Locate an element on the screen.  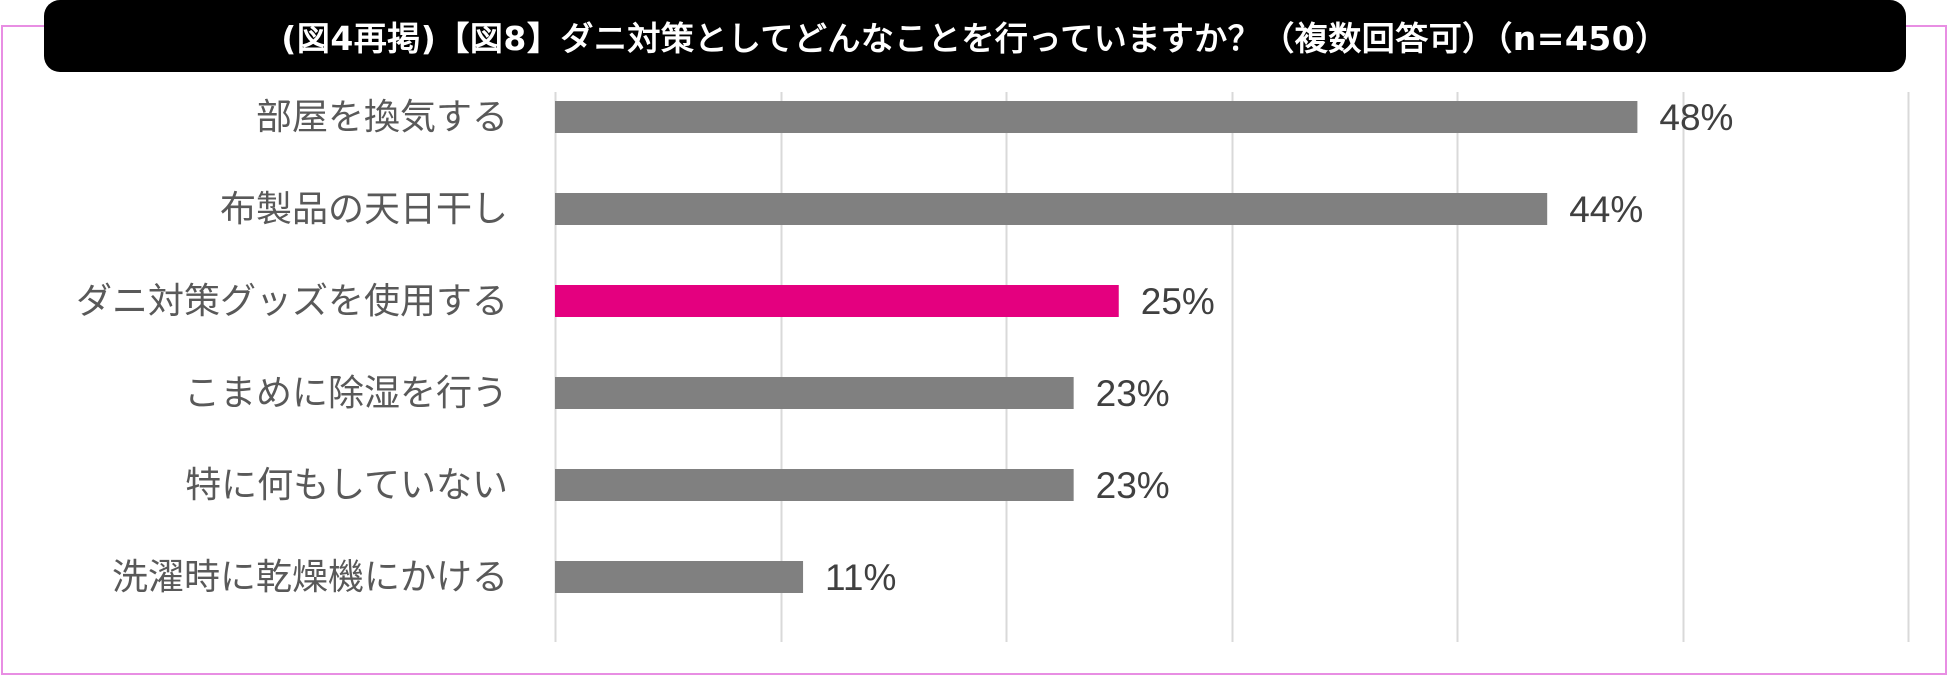
data-label: 25% is located at coordinates (1178, 301).